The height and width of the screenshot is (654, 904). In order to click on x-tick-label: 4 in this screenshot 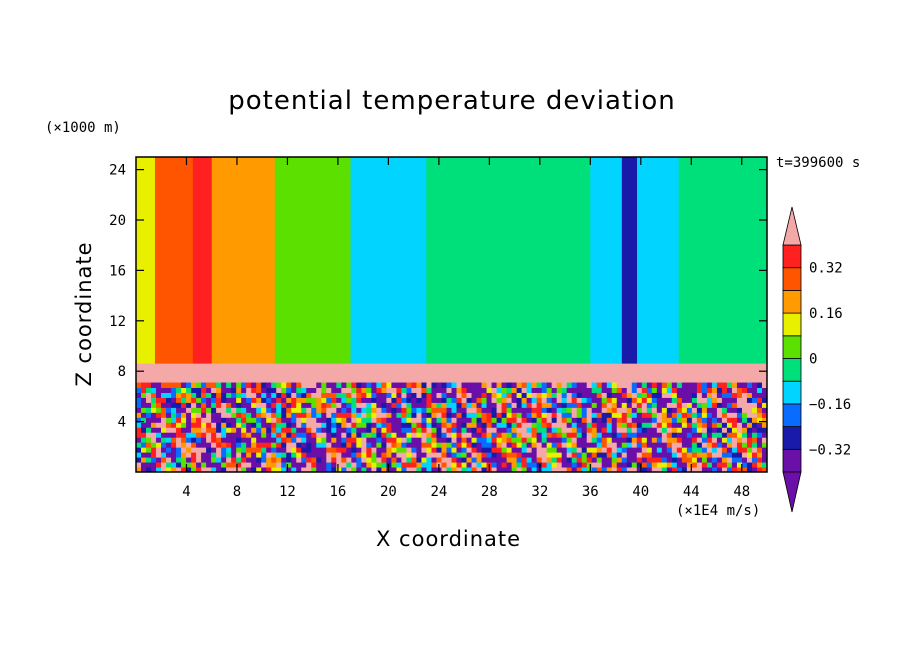, I will do `click(186, 492)`.